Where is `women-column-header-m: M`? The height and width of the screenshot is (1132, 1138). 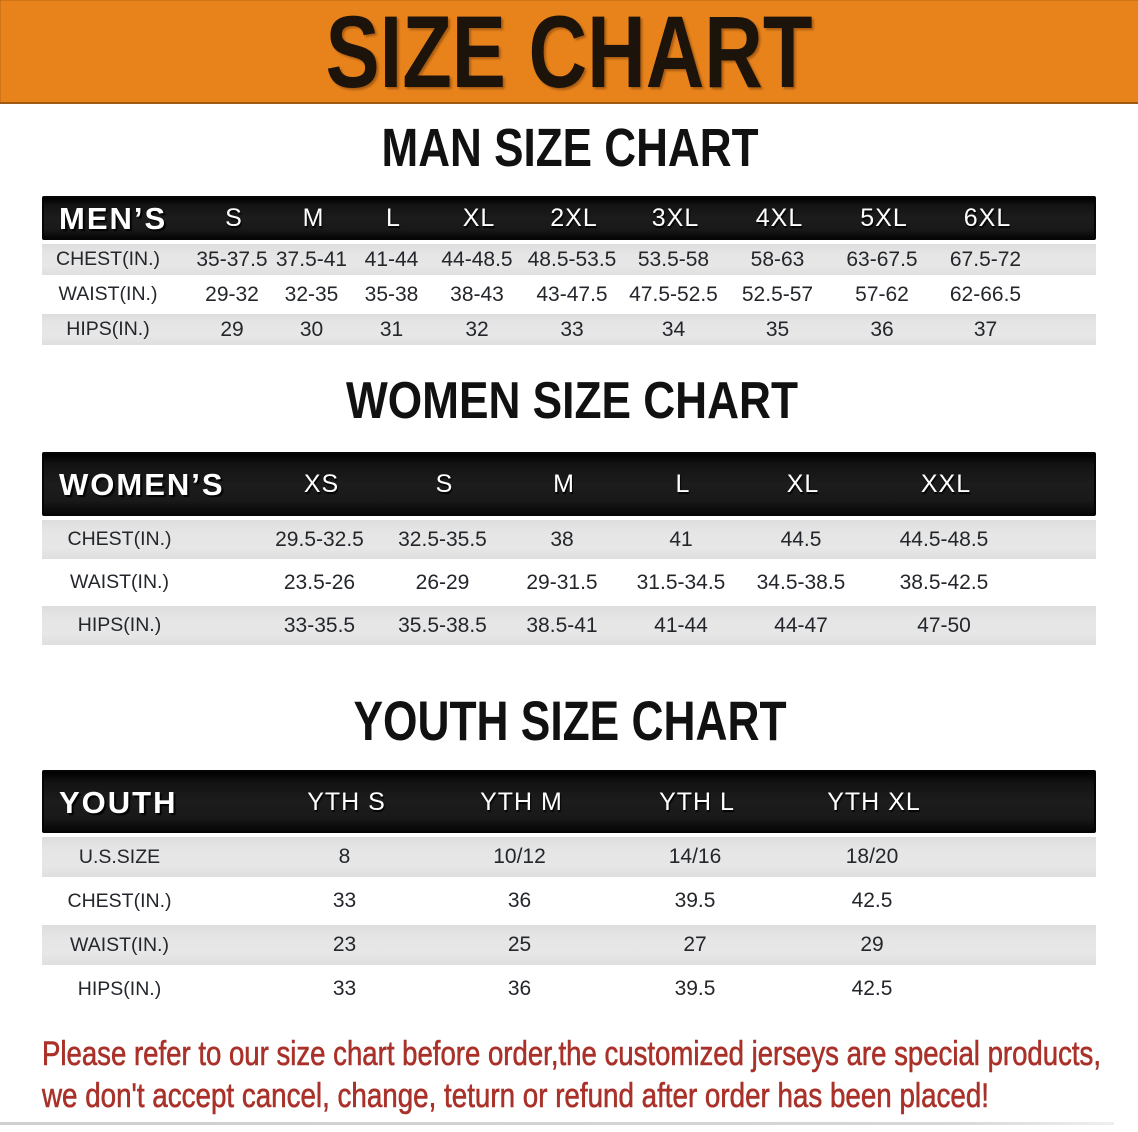 women-column-header-m: M is located at coordinates (564, 484).